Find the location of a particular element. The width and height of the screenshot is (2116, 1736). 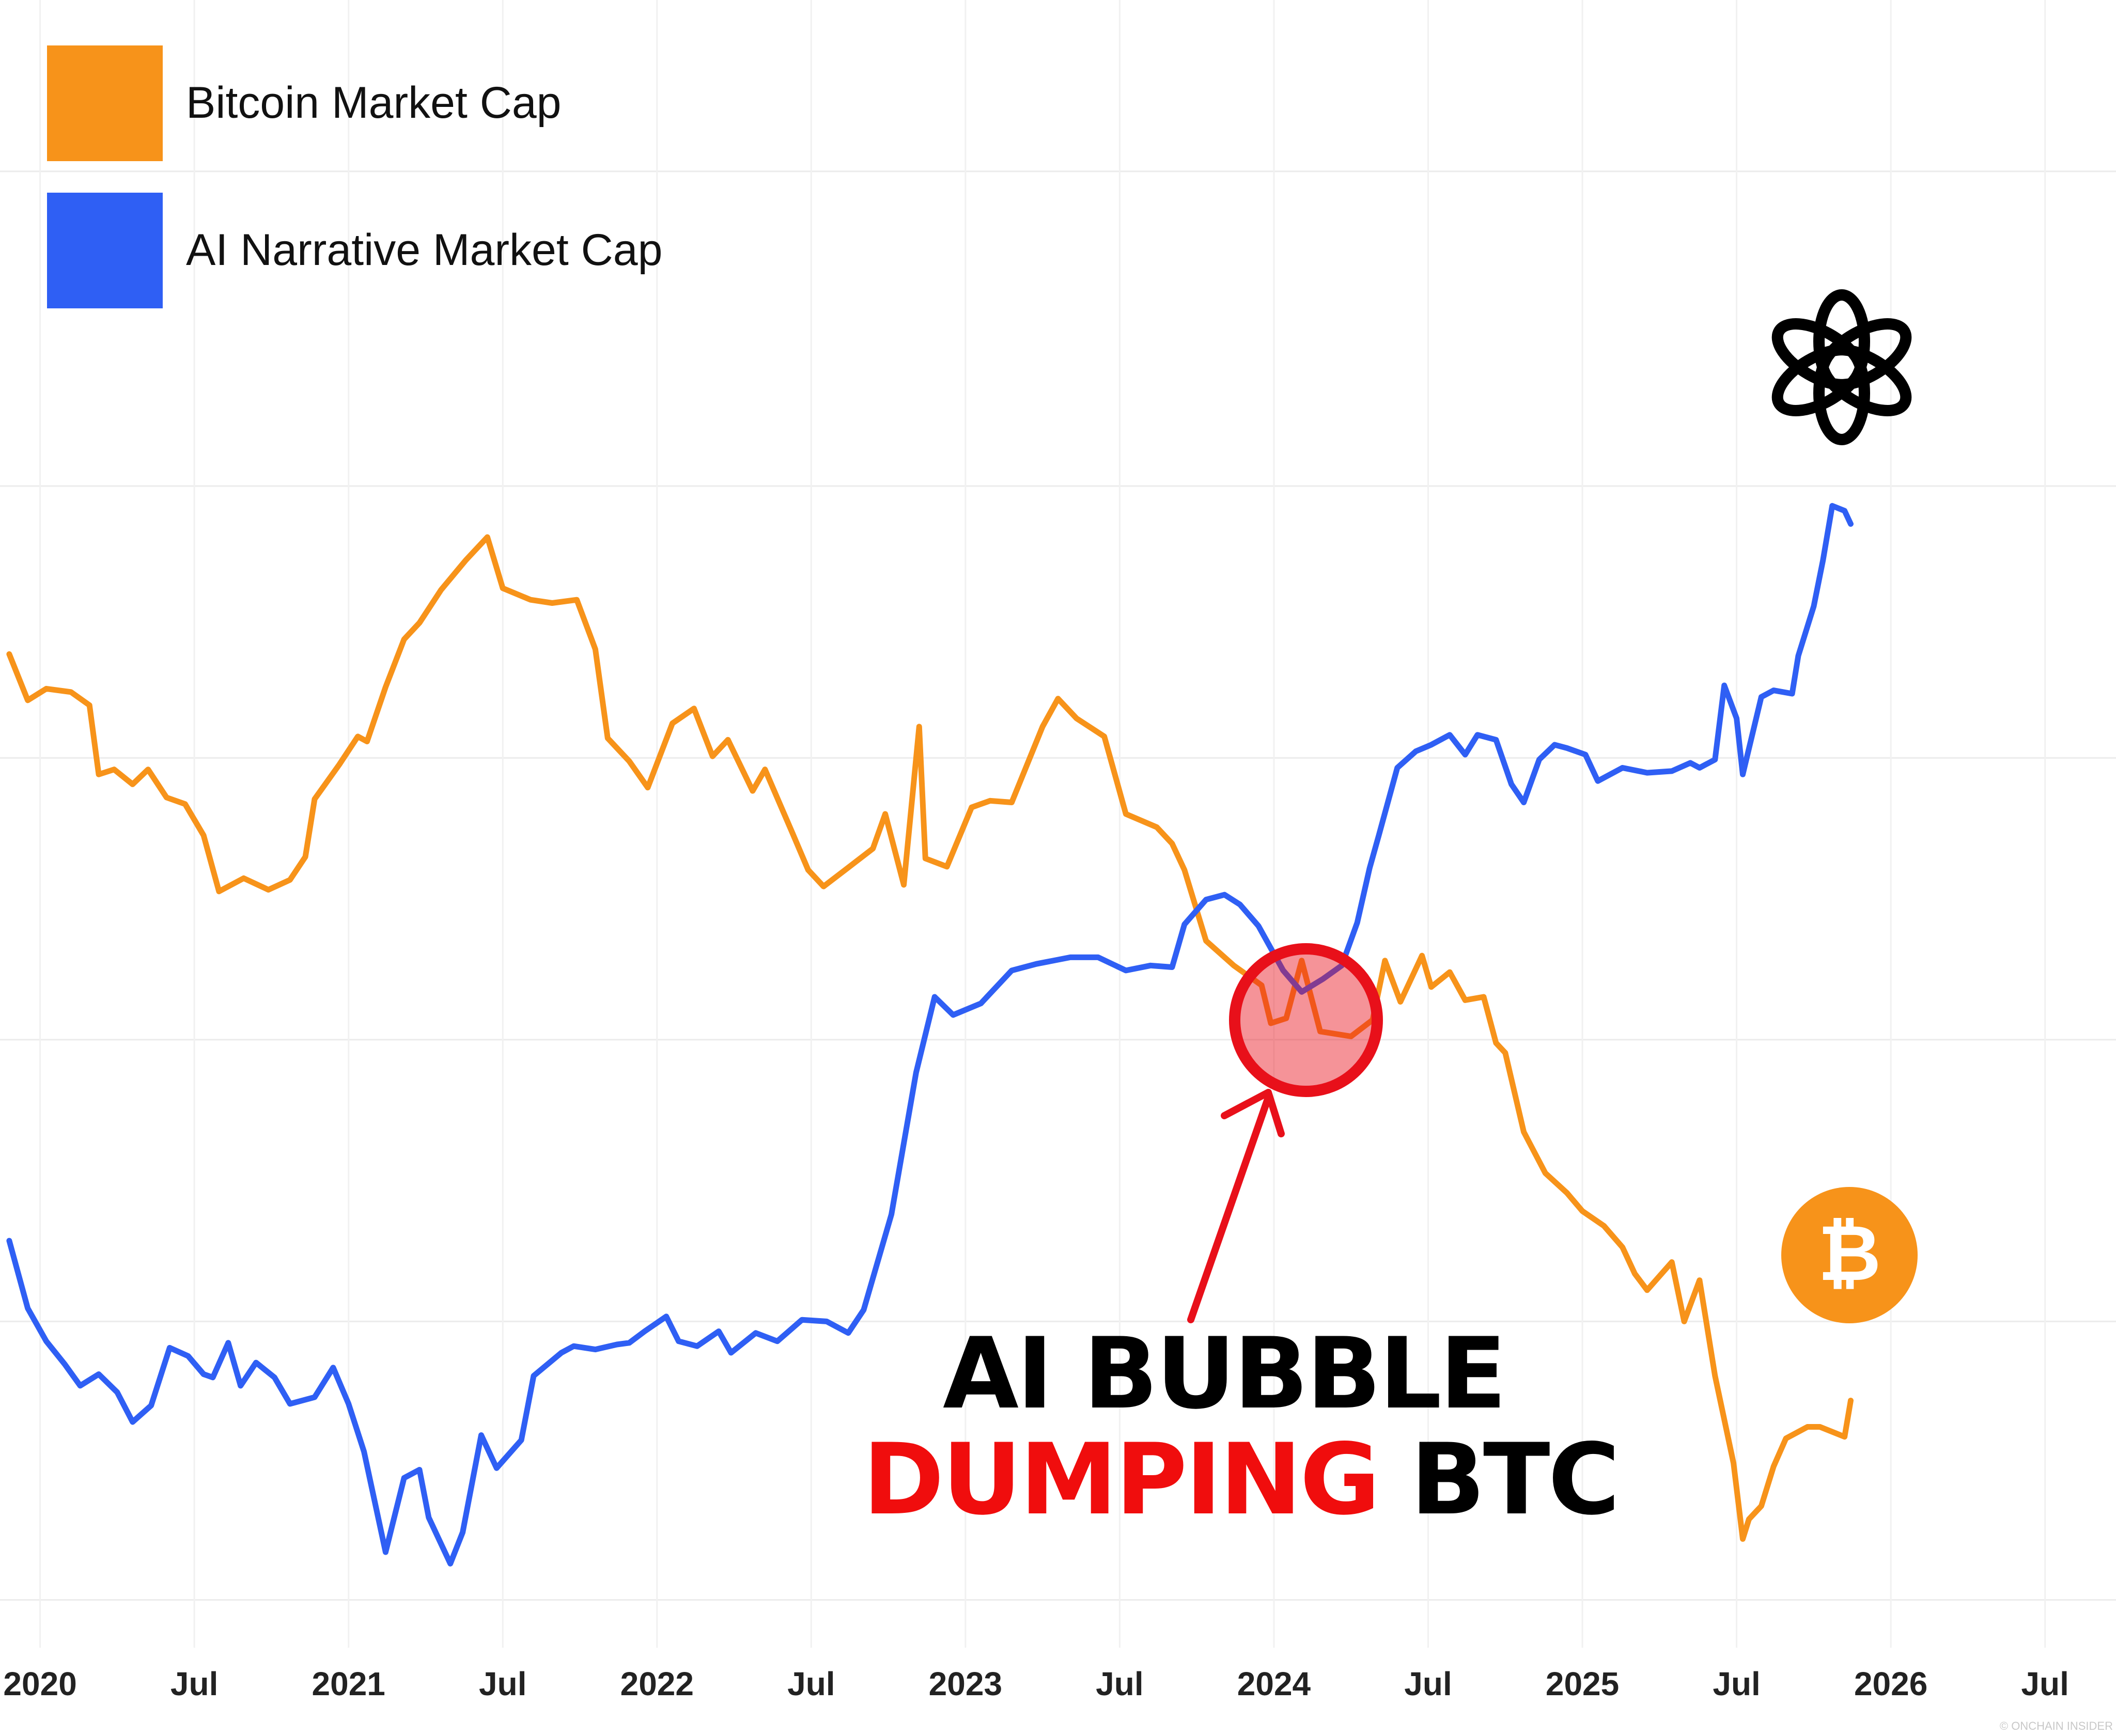

legend-label-bitcoin: Bitcoin Market Cap is located at coordinates (374, 103).